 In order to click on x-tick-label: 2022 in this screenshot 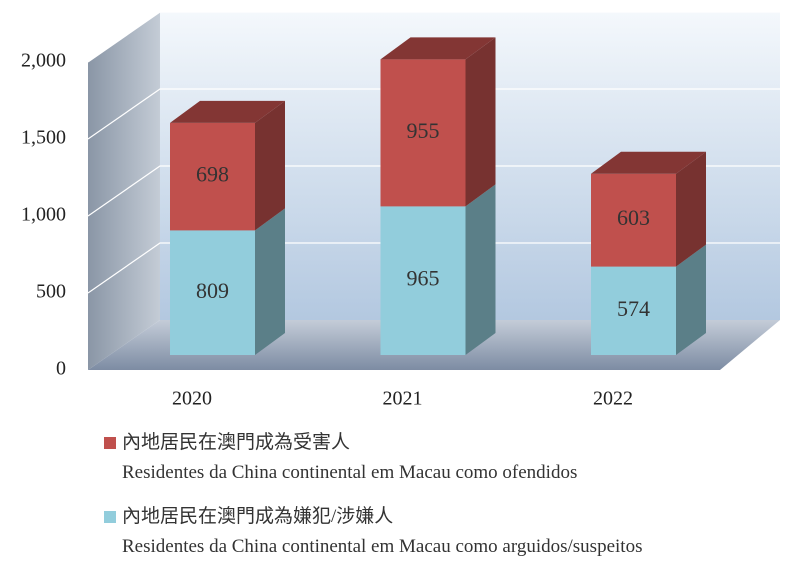, I will do `click(613, 399)`.